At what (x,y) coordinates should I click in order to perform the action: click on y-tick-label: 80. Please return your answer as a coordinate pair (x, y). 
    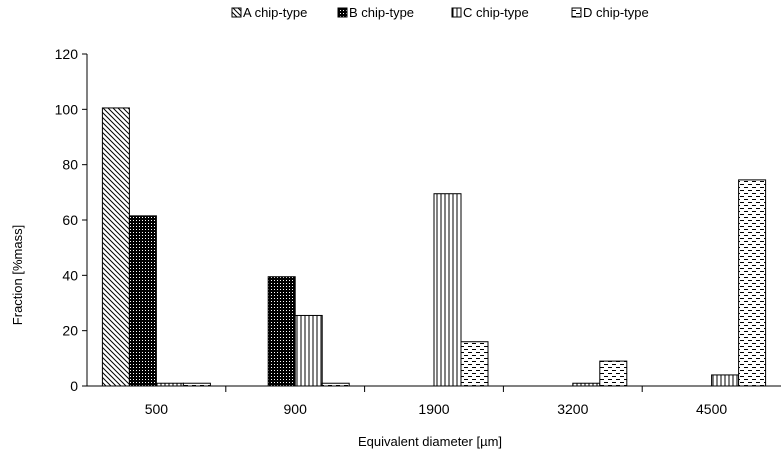
    Looking at the image, I should click on (70, 165).